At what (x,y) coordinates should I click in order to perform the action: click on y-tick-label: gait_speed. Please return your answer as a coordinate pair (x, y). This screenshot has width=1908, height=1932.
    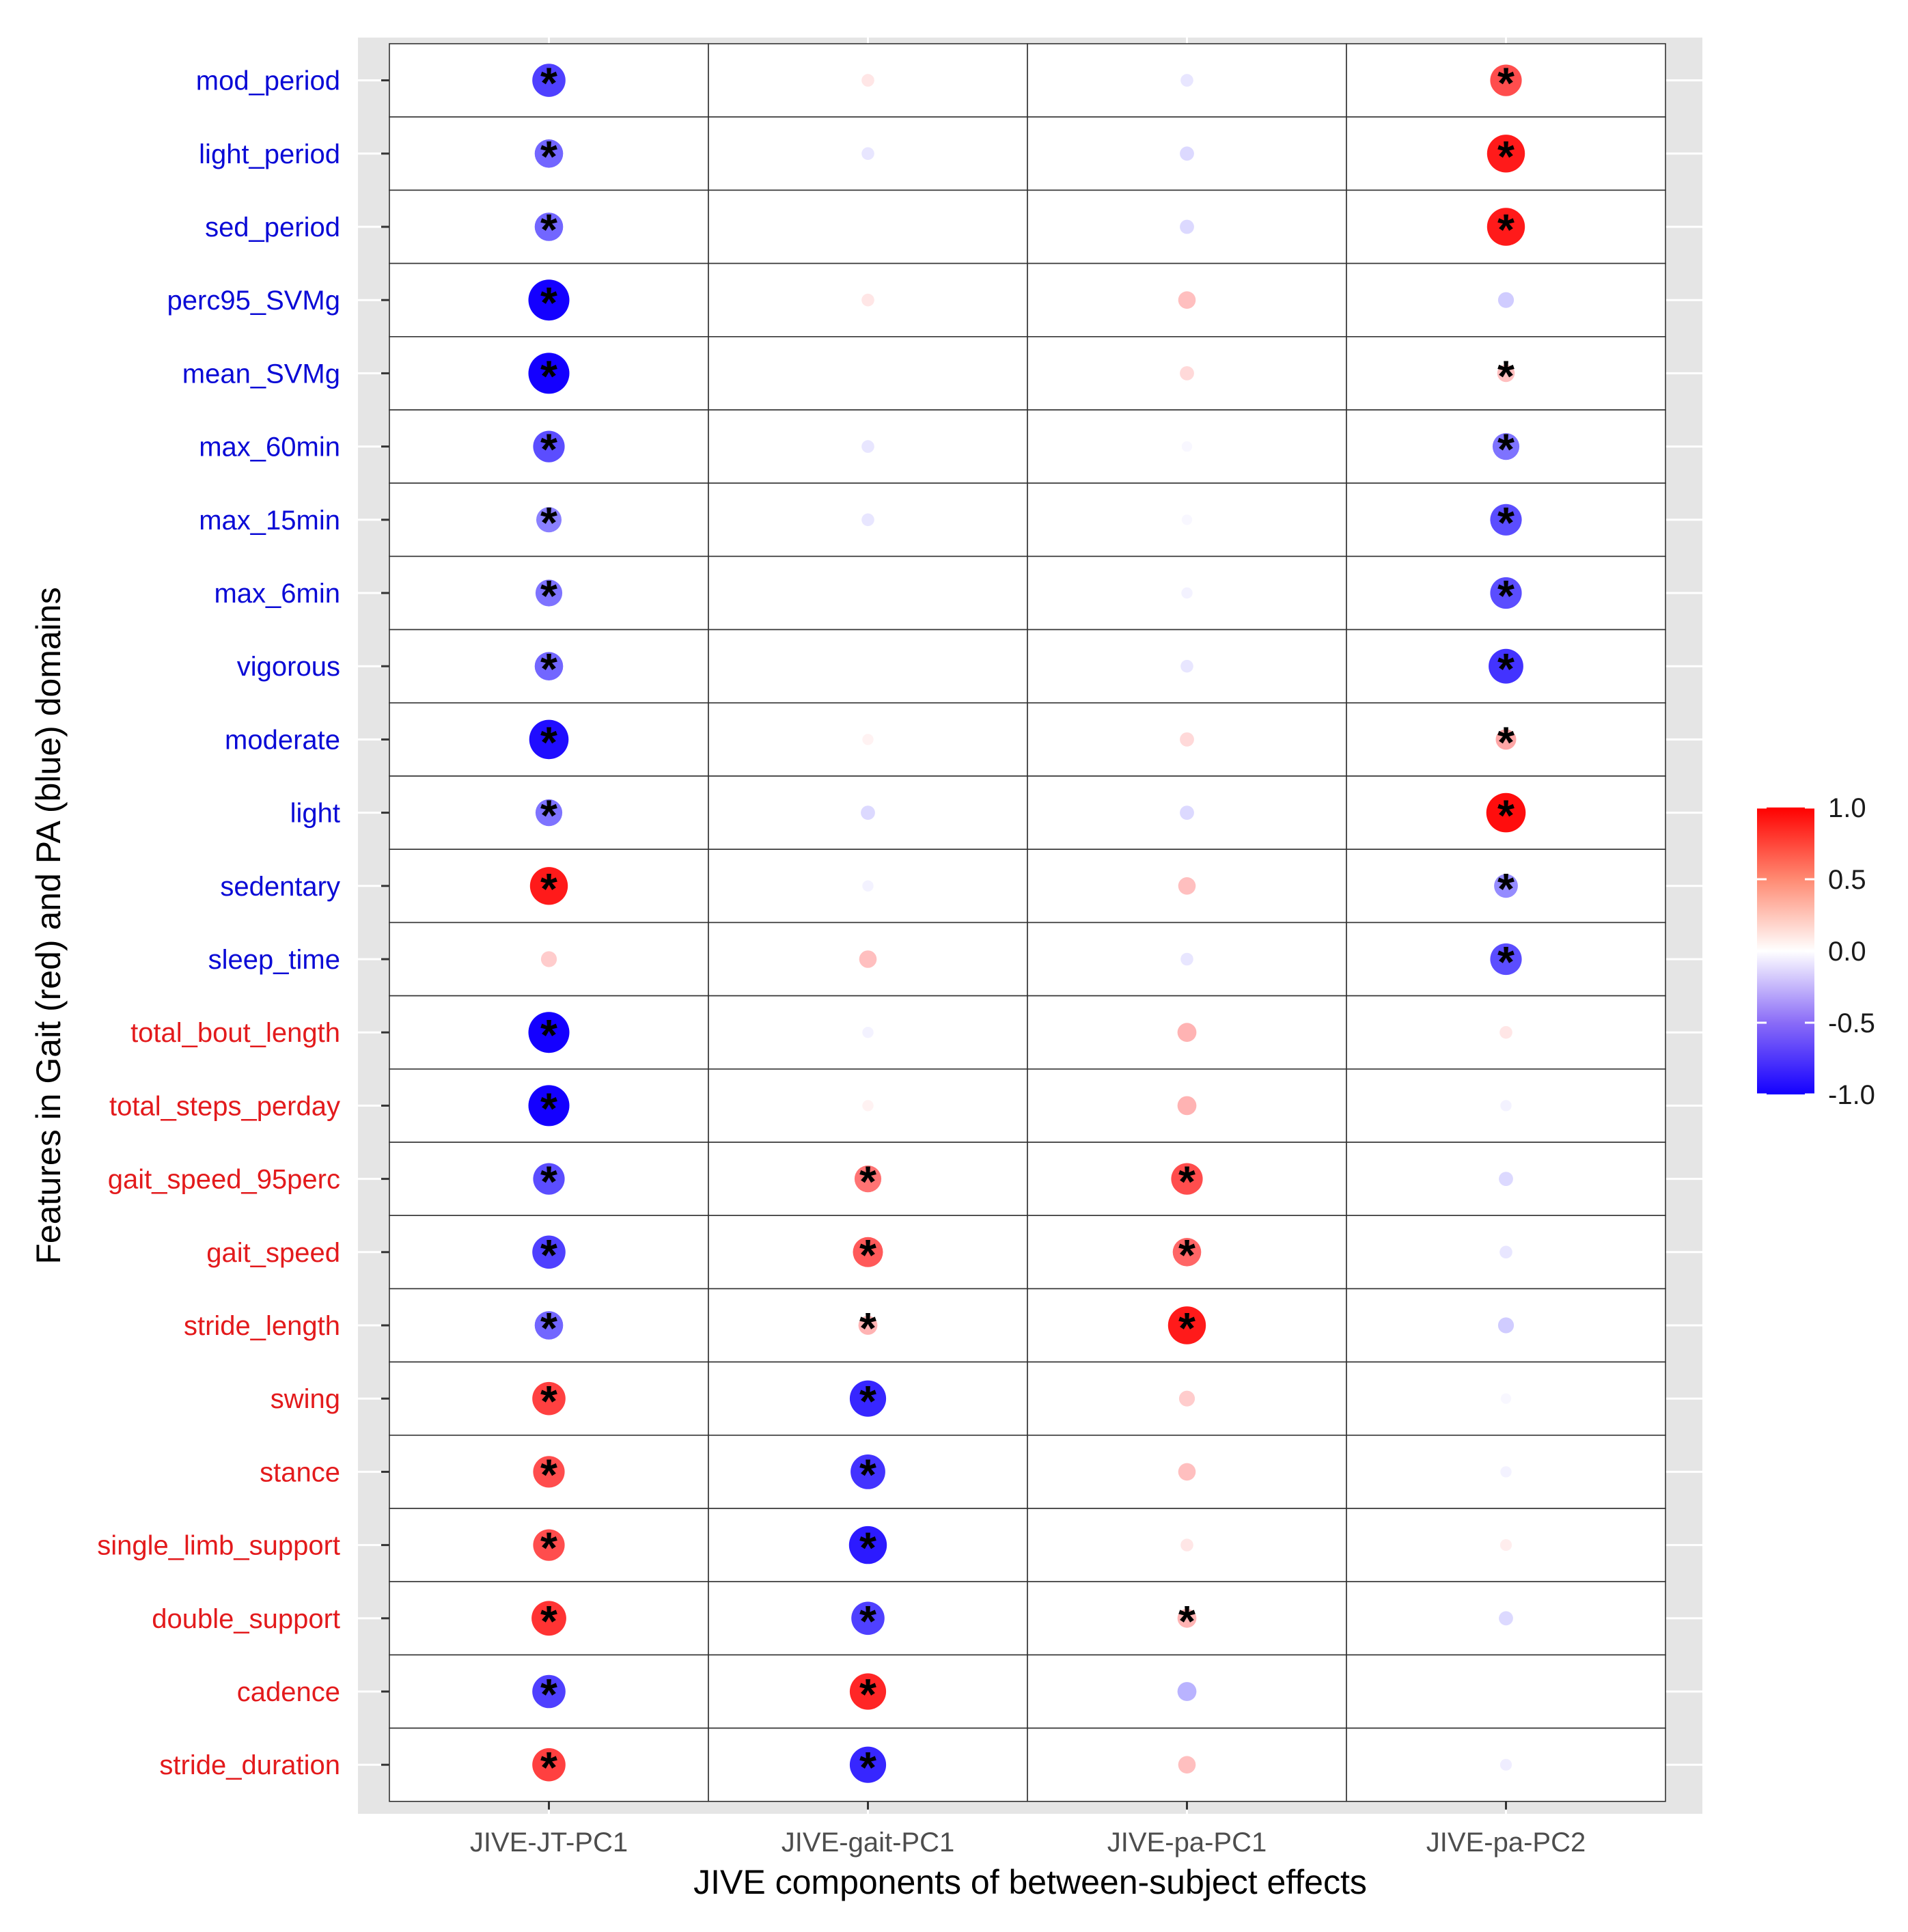
    Looking at the image, I should click on (273, 1253).